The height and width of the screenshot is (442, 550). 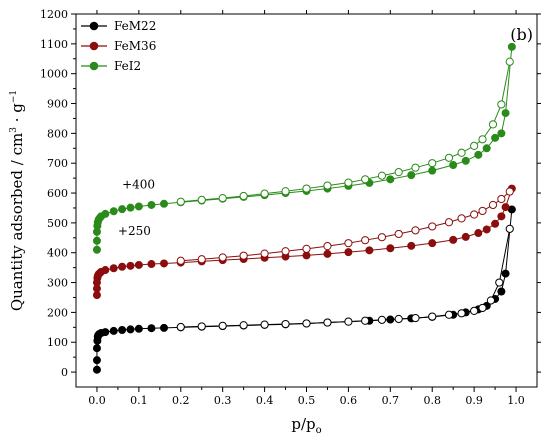 I want to click on y-tick-label: 400, so click(x=57, y=253).